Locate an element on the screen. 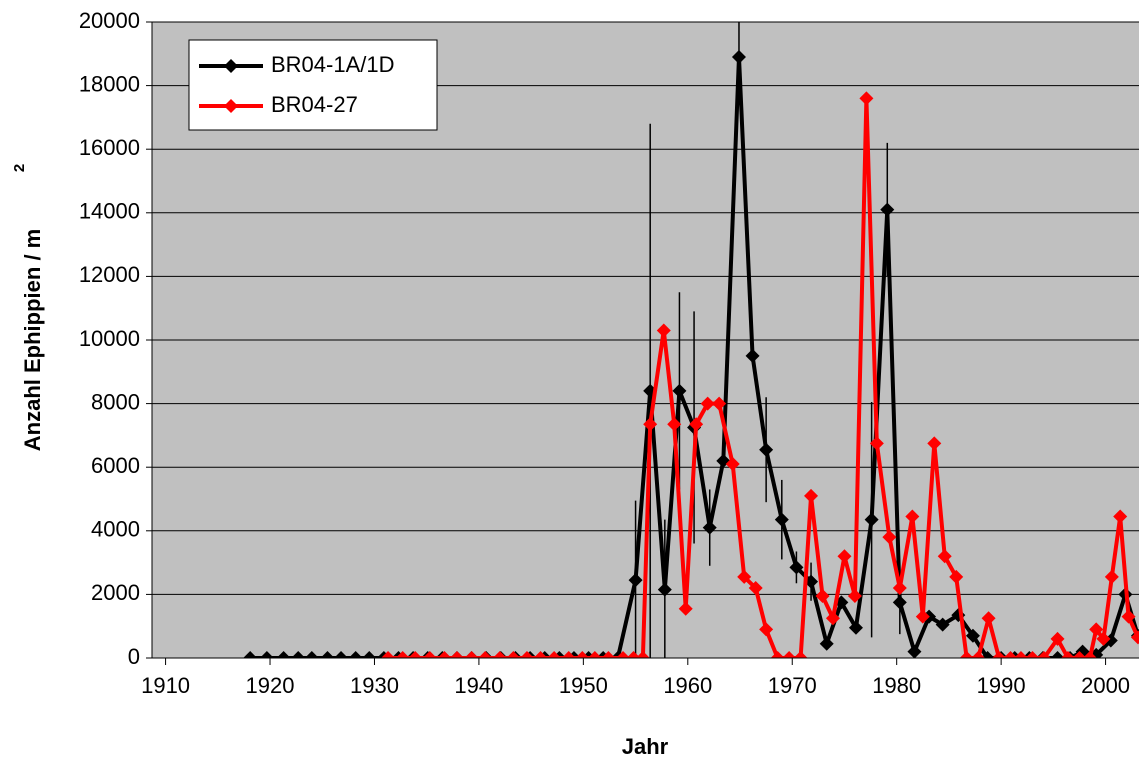 The height and width of the screenshot is (764, 1139). y-axis-title: Anzahl Ephippien / m is located at coordinates (32, 340).